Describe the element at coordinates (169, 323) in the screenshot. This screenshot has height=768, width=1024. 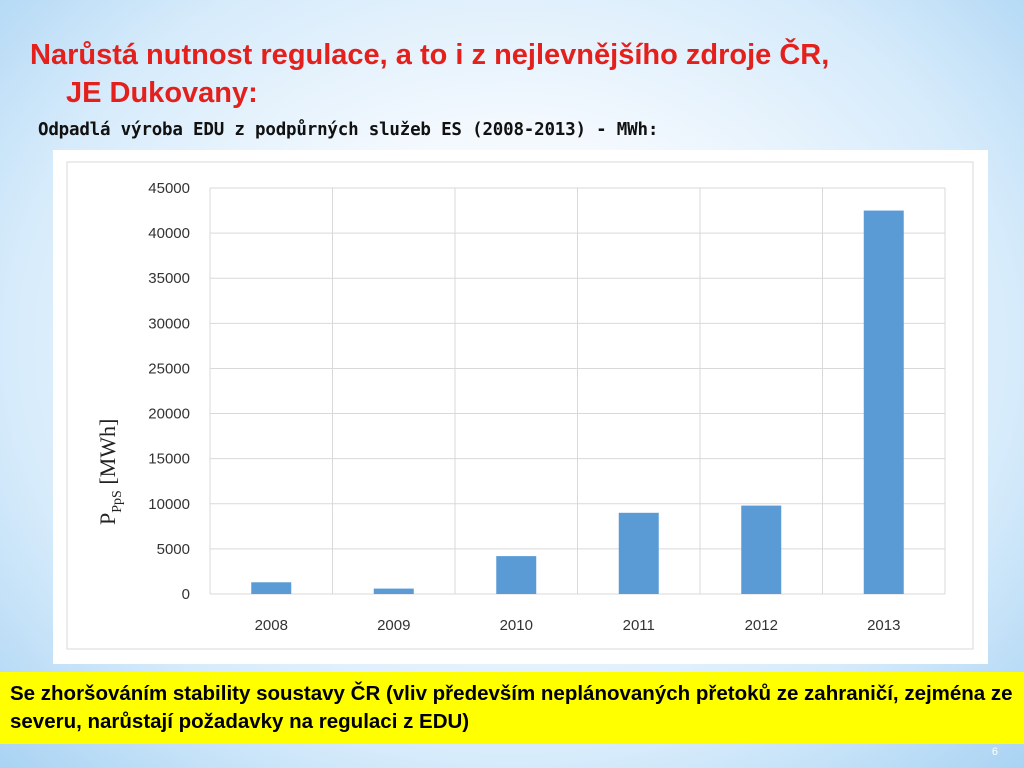
I see `y-tick-label: 30000` at that location.